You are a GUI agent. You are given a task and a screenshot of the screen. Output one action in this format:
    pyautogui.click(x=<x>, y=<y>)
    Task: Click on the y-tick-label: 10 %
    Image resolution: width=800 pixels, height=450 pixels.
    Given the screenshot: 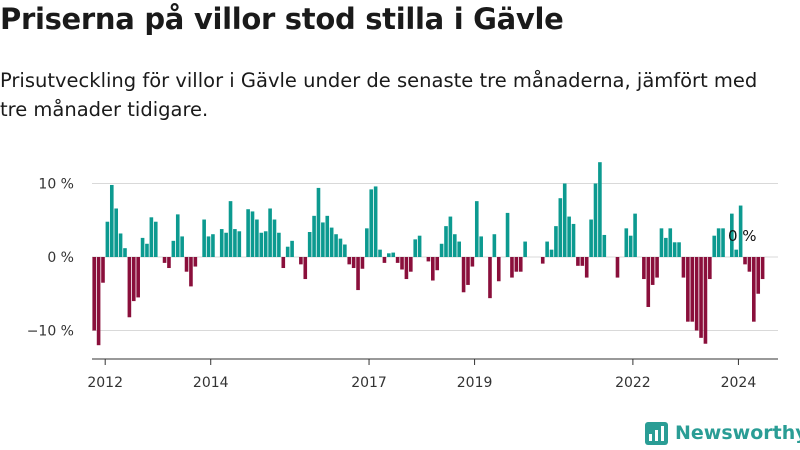 What is the action you would take?
    pyautogui.click(x=56, y=185)
    